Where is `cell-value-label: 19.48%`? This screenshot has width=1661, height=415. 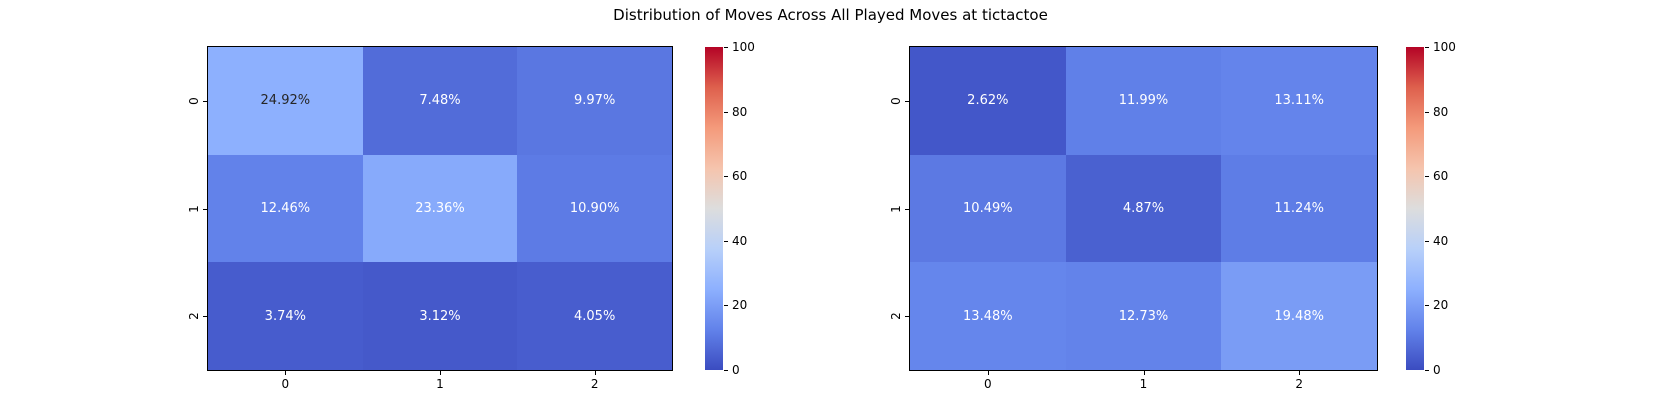
cell-value-label: 19.48% is located at coordinates (1299, 316).